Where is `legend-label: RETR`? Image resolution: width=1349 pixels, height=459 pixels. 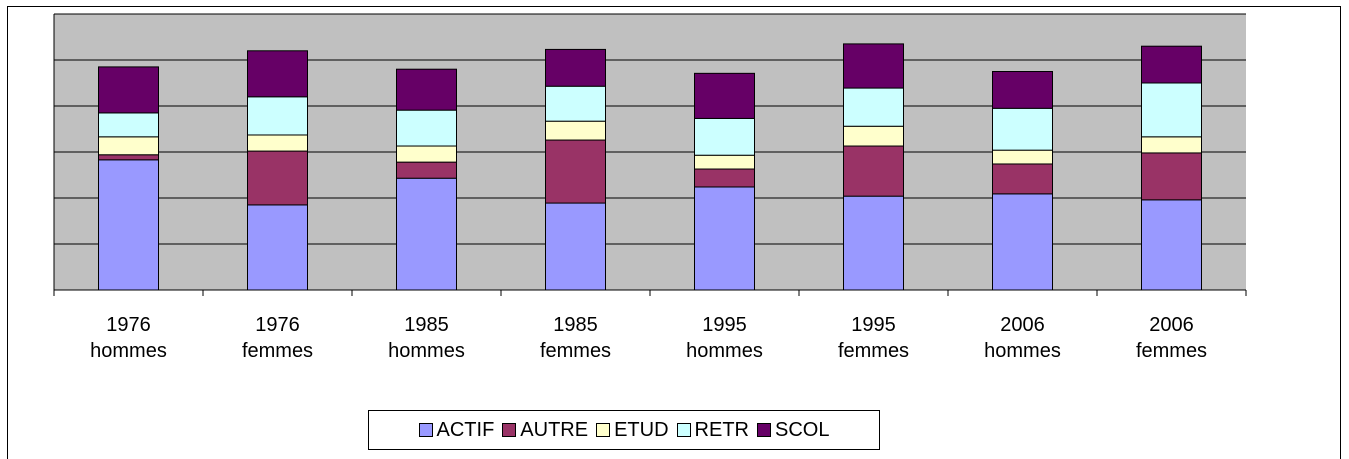
legend-label: RETR is located at coordinates (721, 429).